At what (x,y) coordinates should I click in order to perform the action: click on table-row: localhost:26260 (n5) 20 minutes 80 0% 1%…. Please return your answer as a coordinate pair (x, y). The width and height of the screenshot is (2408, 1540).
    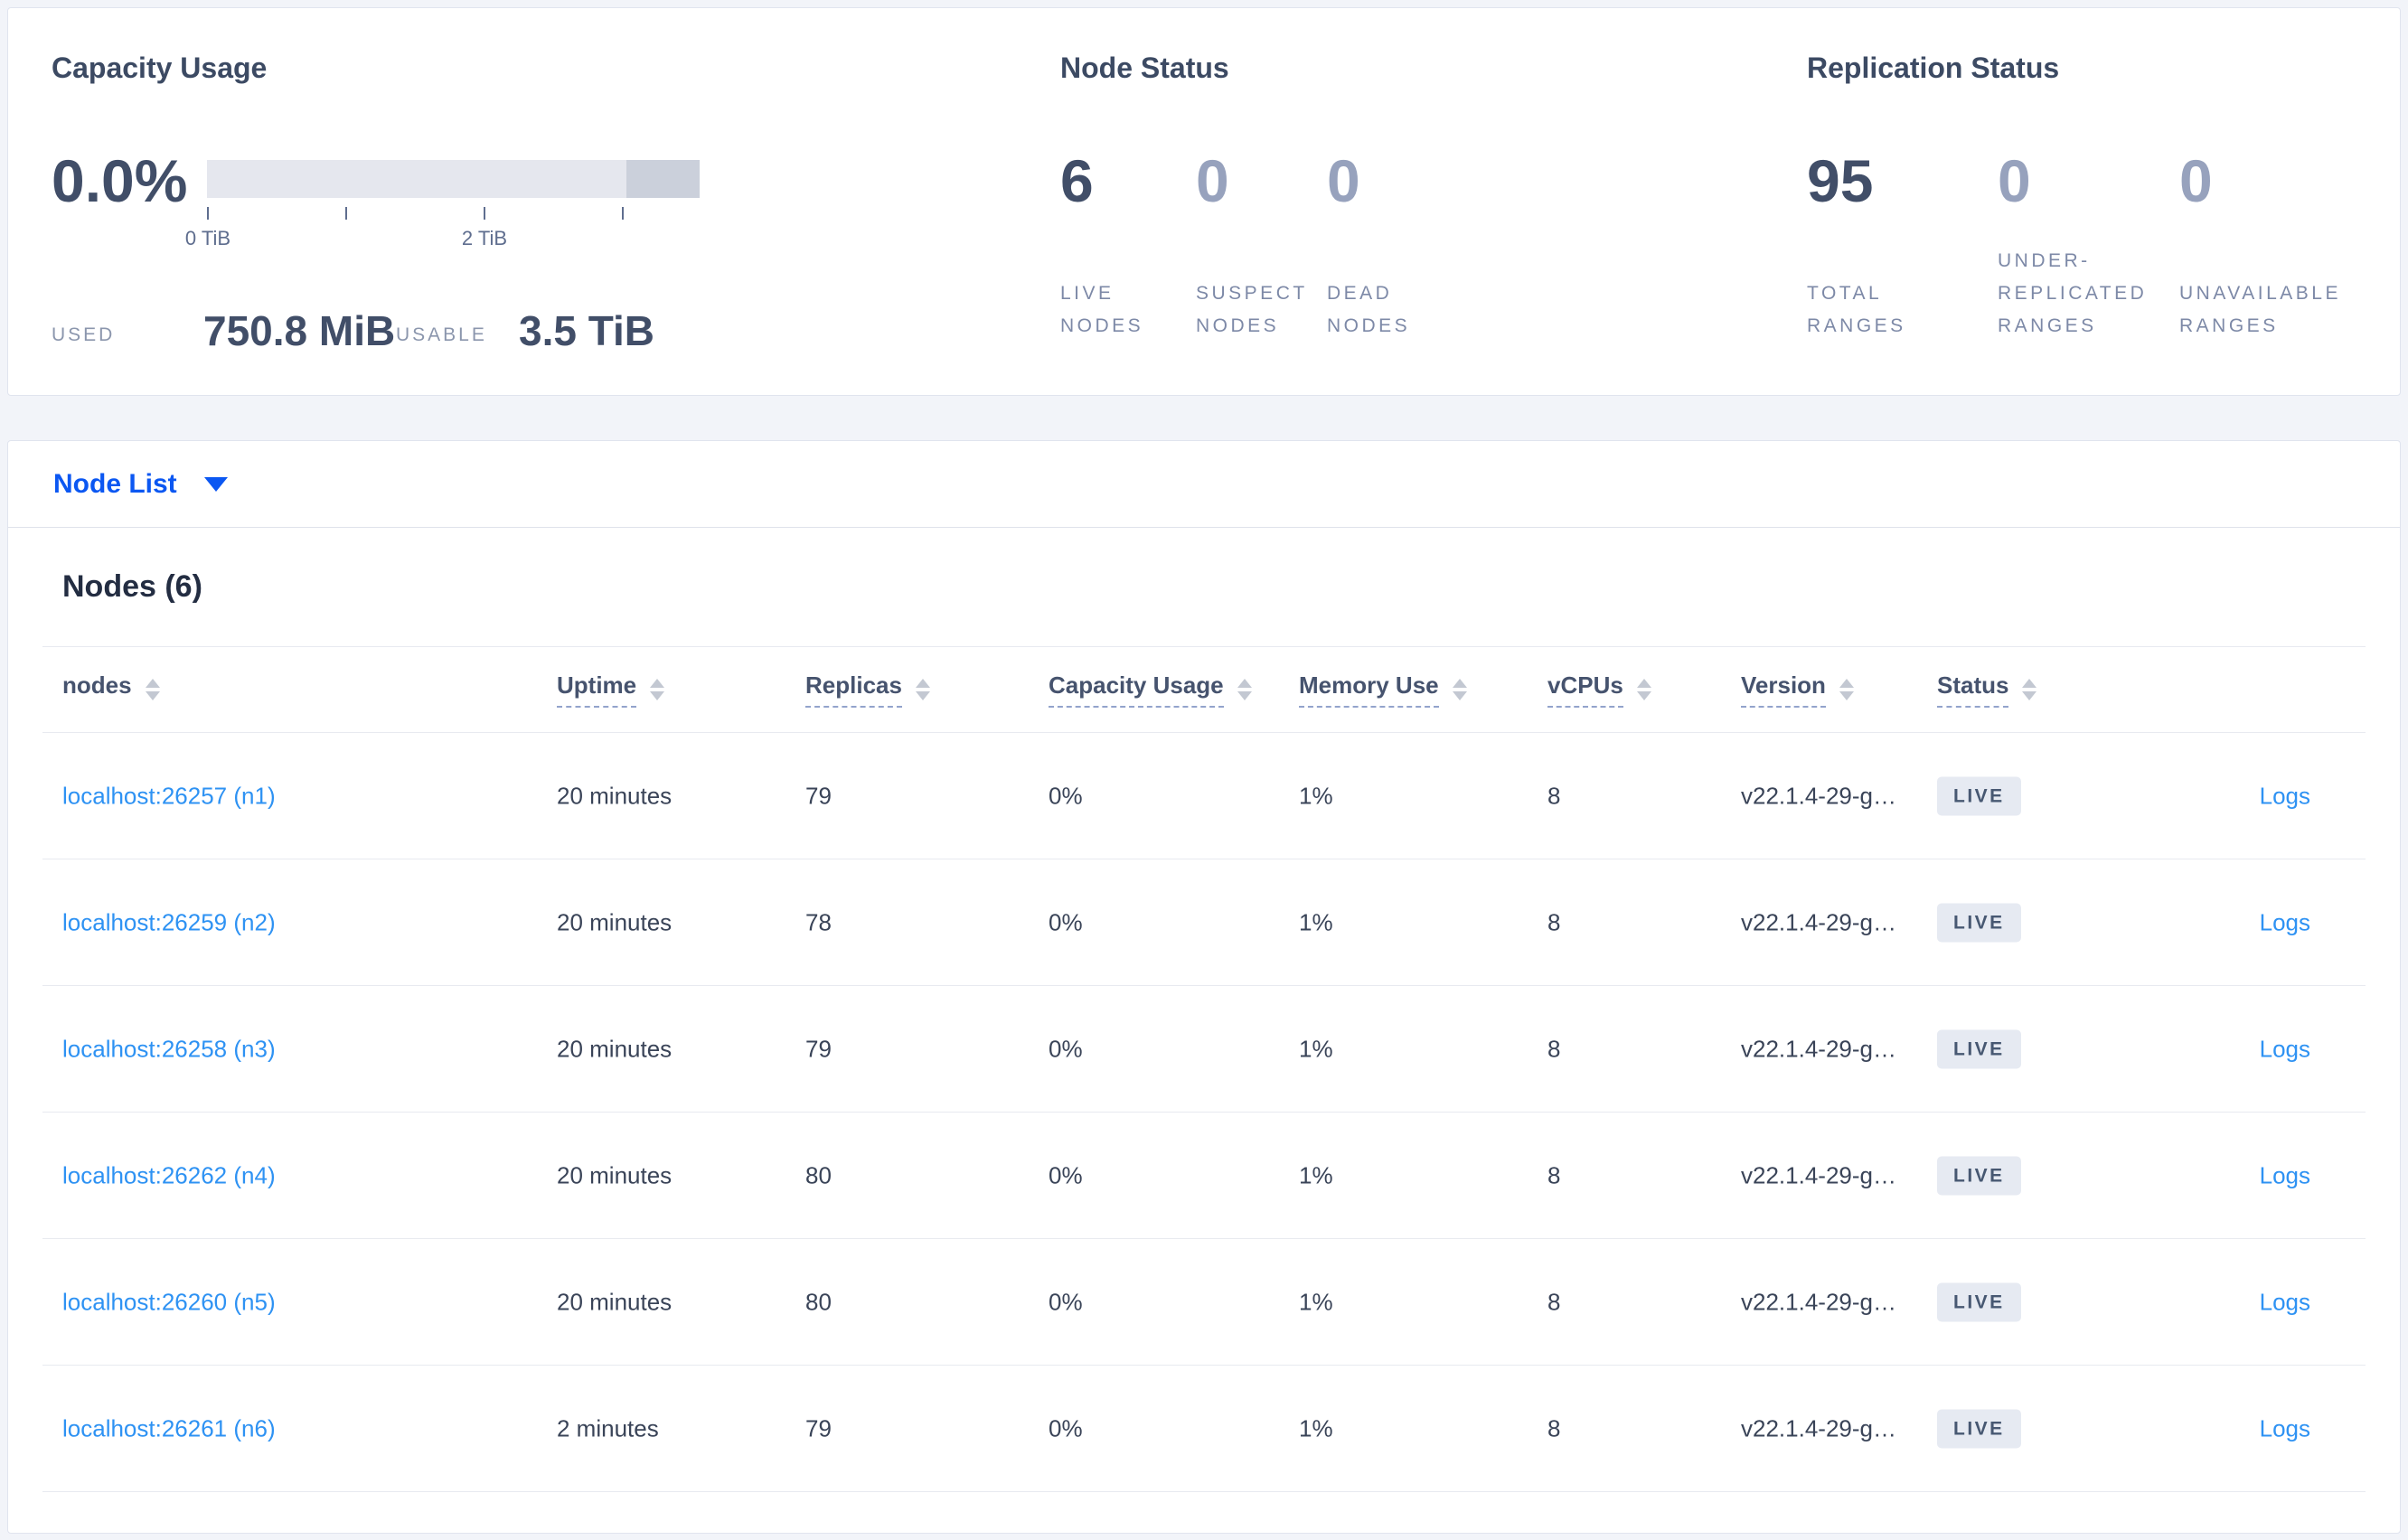
    Looking at the image, I should click on (1204, 1302).